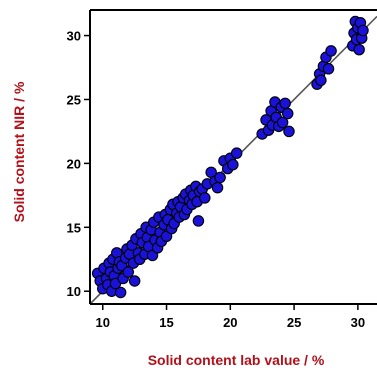 This screenshot has width=377, height=377. Describe the element at coordinates (19, 151) in the screenshot. I see `y-axis-title: Solid content NIR / %` at that location.